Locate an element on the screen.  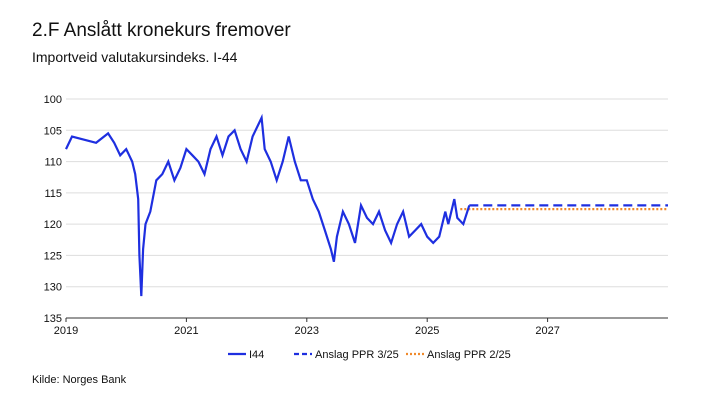
y-tick-label: 105 is located at coordinates (53, 131).